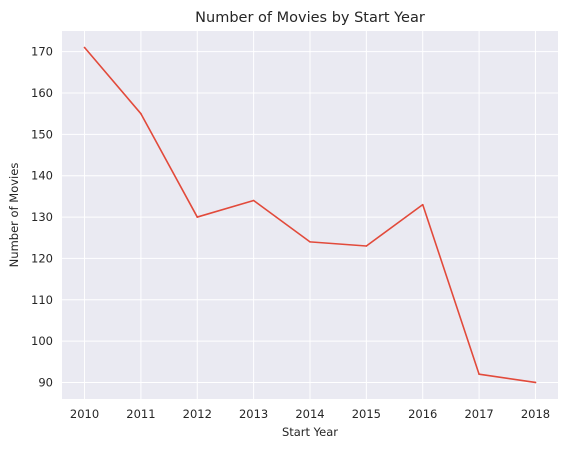 Image resolution: width=566 pixels, height=449 pixels. I want to click on y-axis-label: Number of Movies, so click(14, 215).